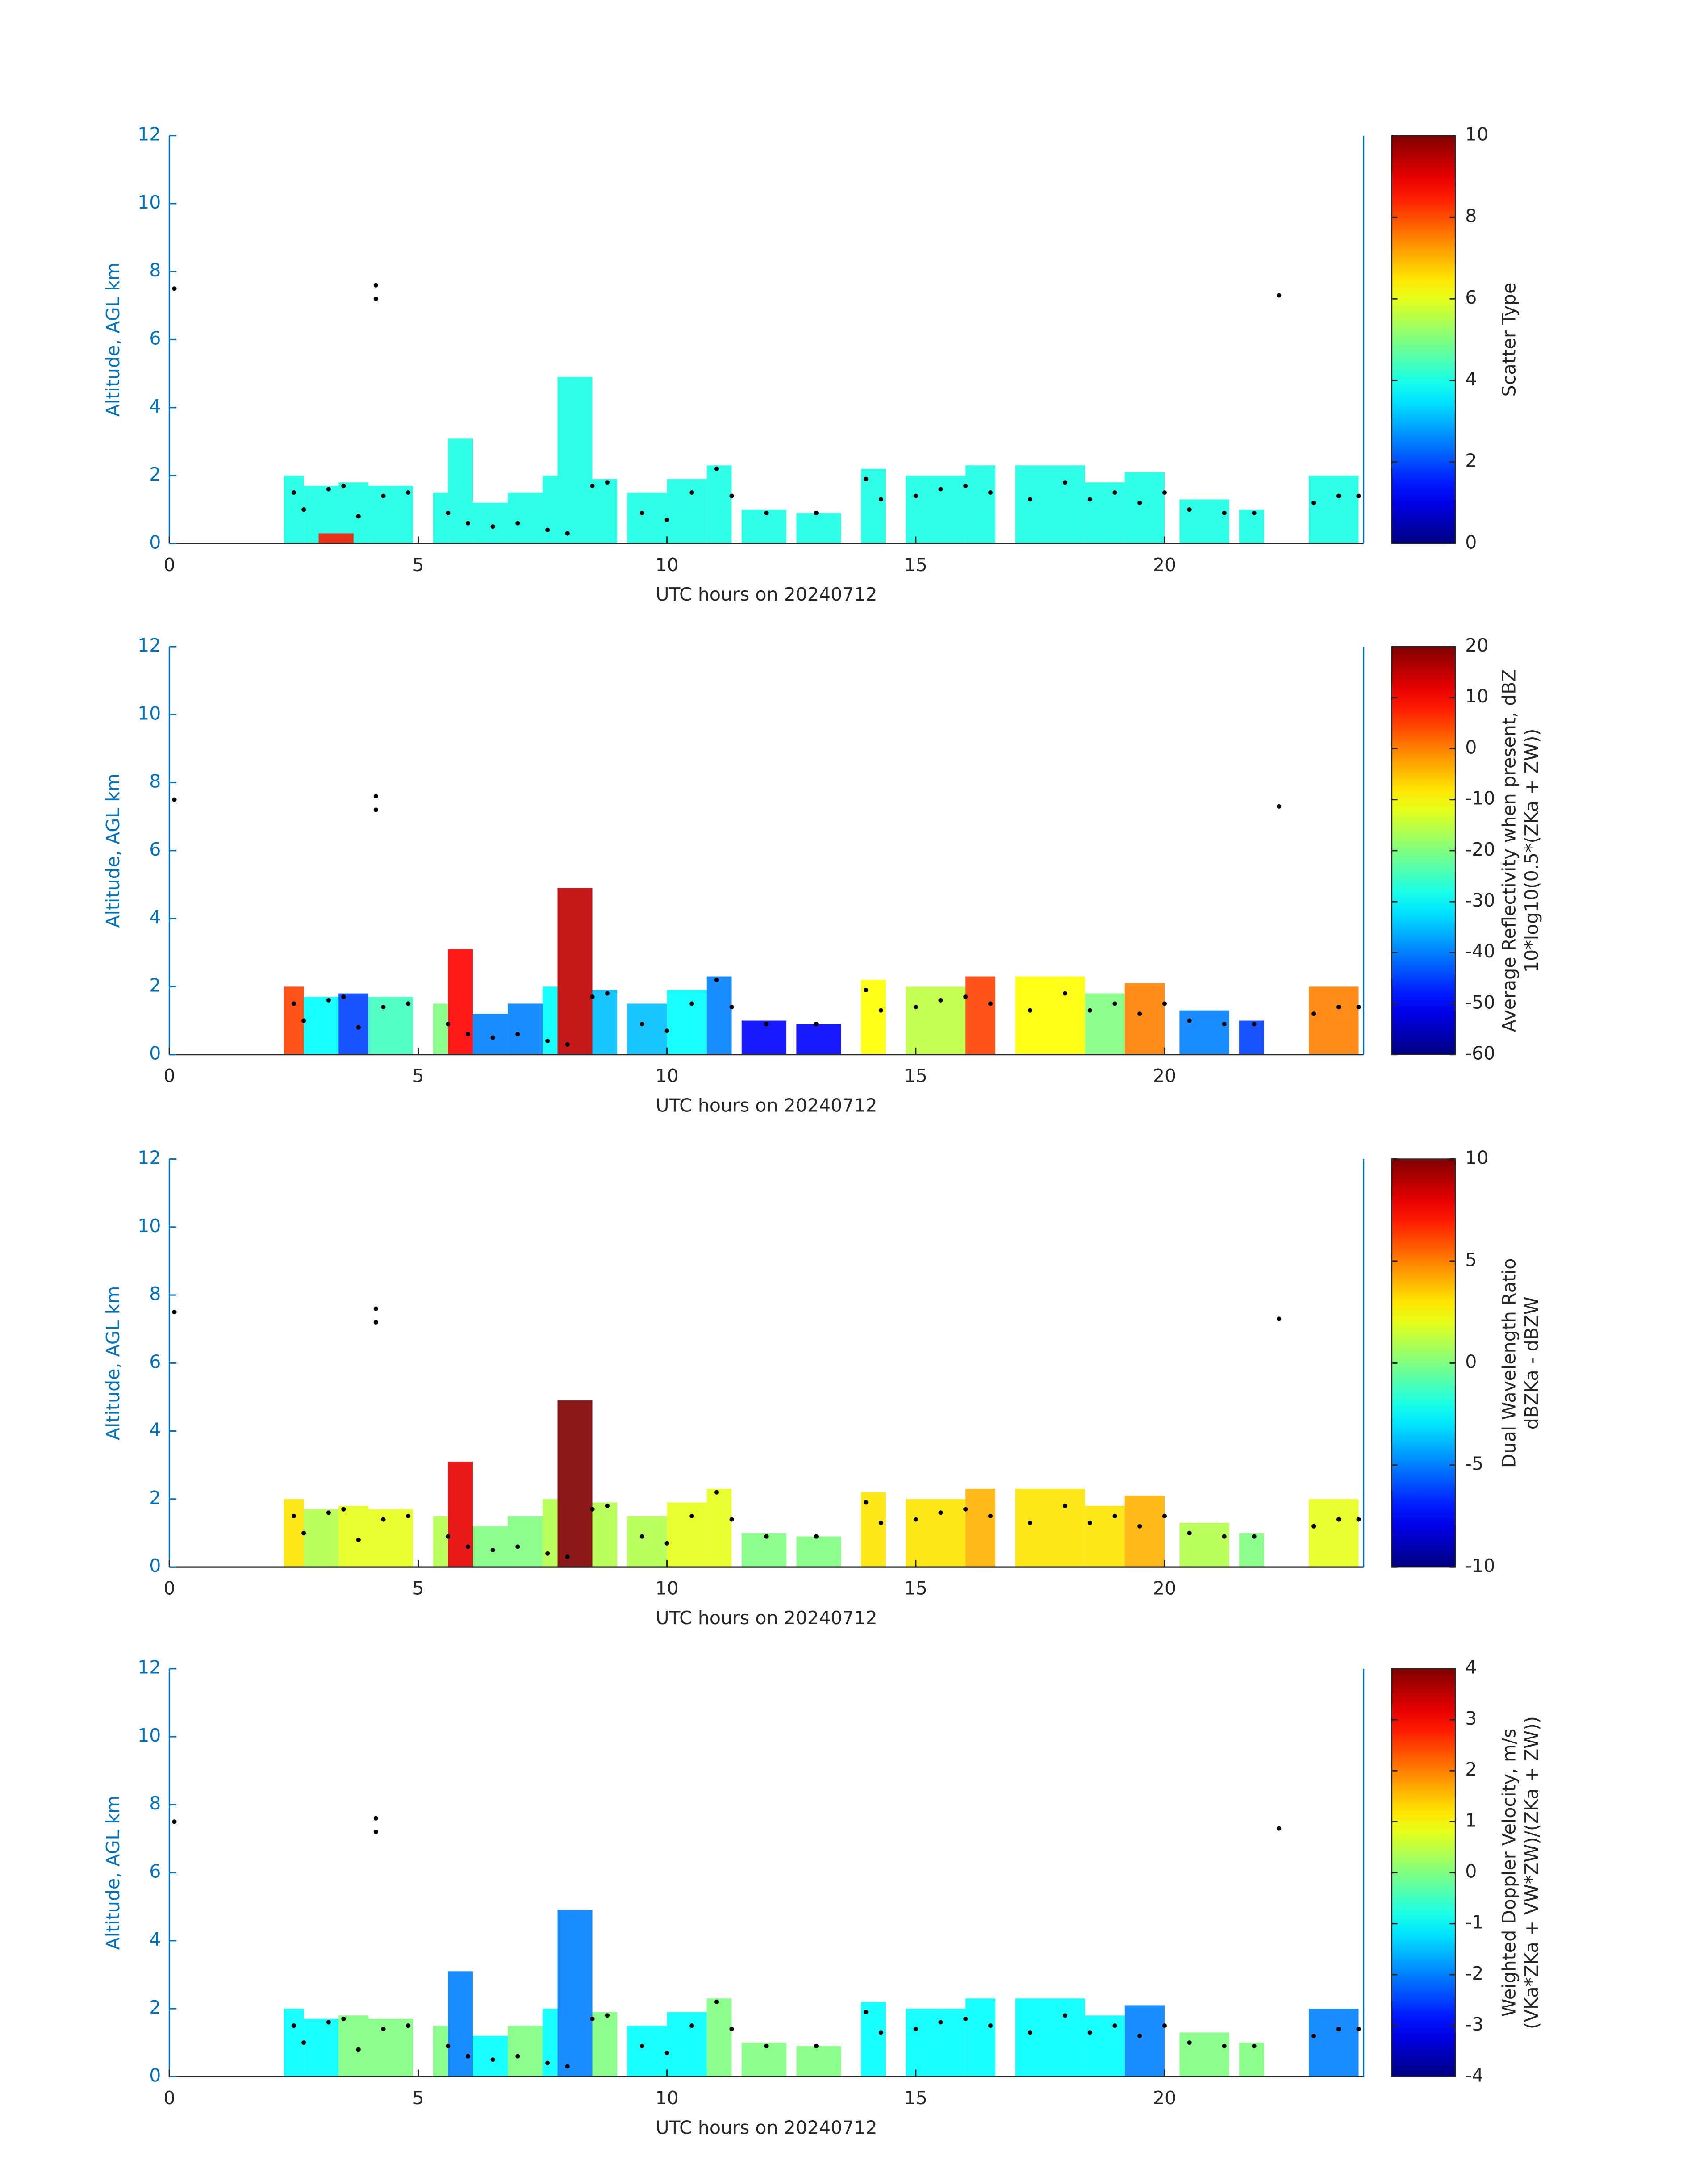  I want to click on x-axis-label: UTC hours on 20240712, so click(766, 1105).